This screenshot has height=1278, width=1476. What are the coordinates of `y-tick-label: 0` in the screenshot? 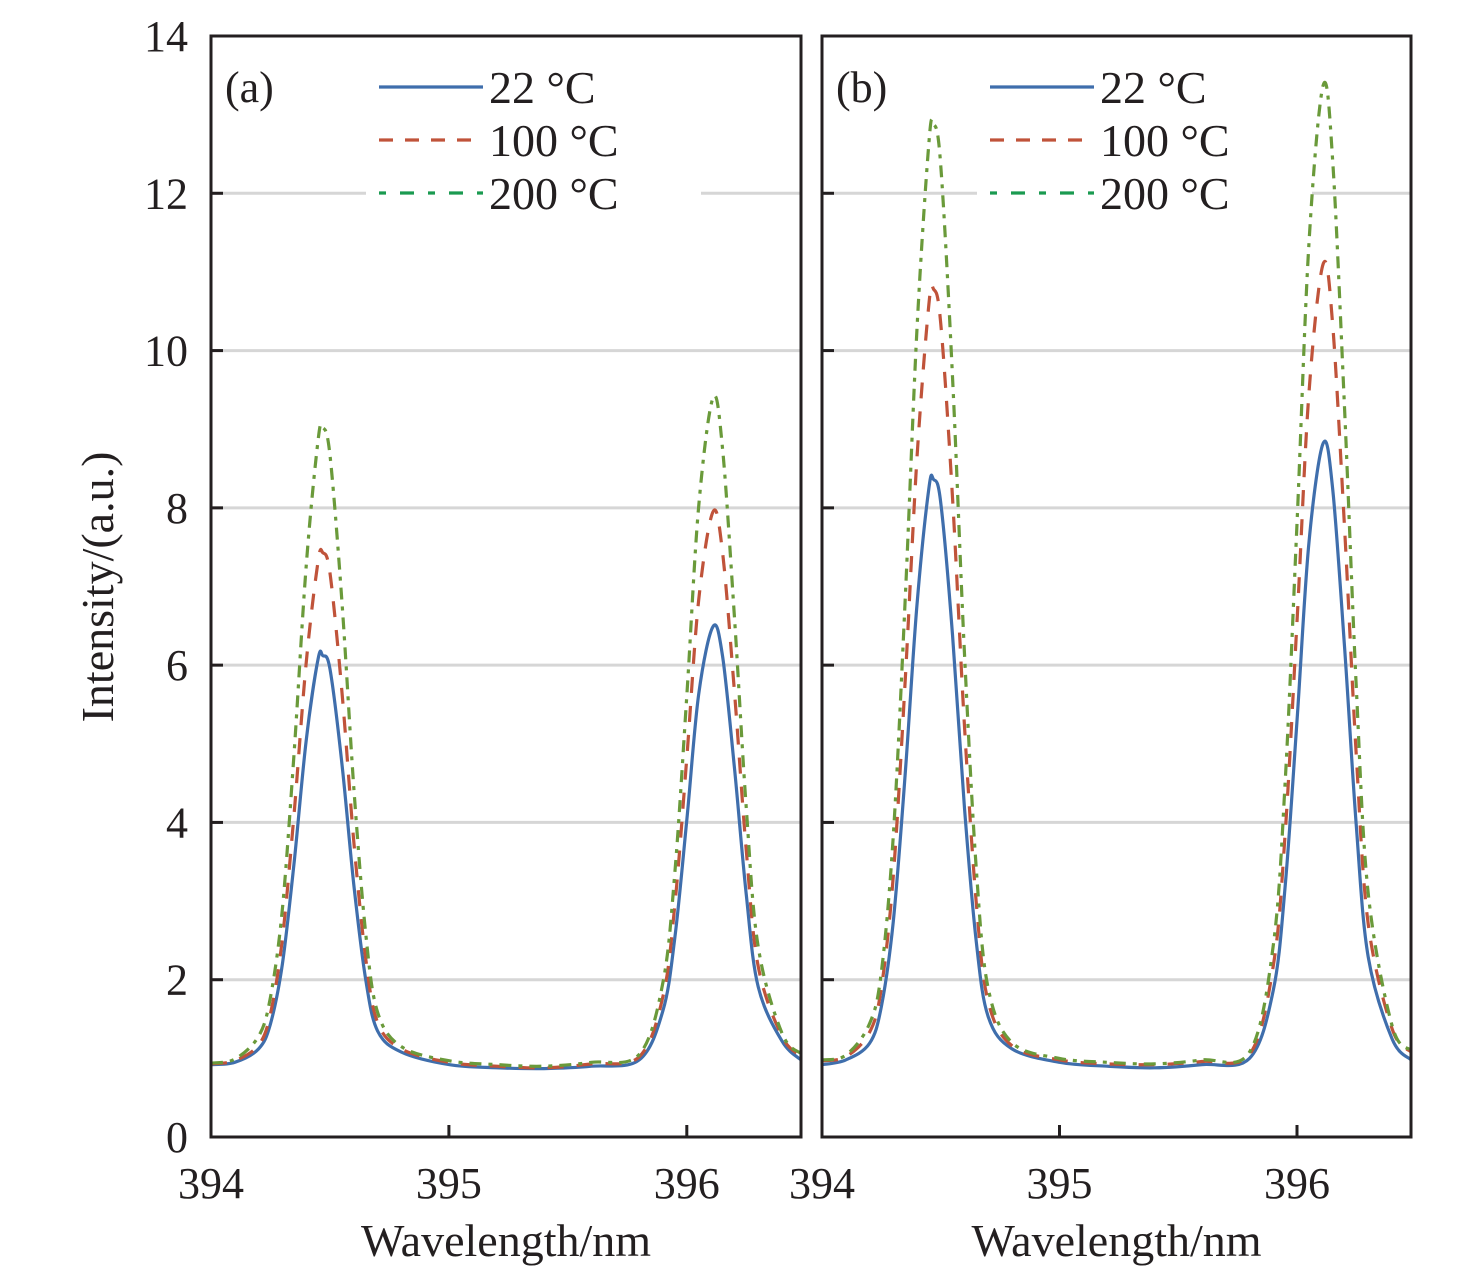 It's located at (177, 1137).